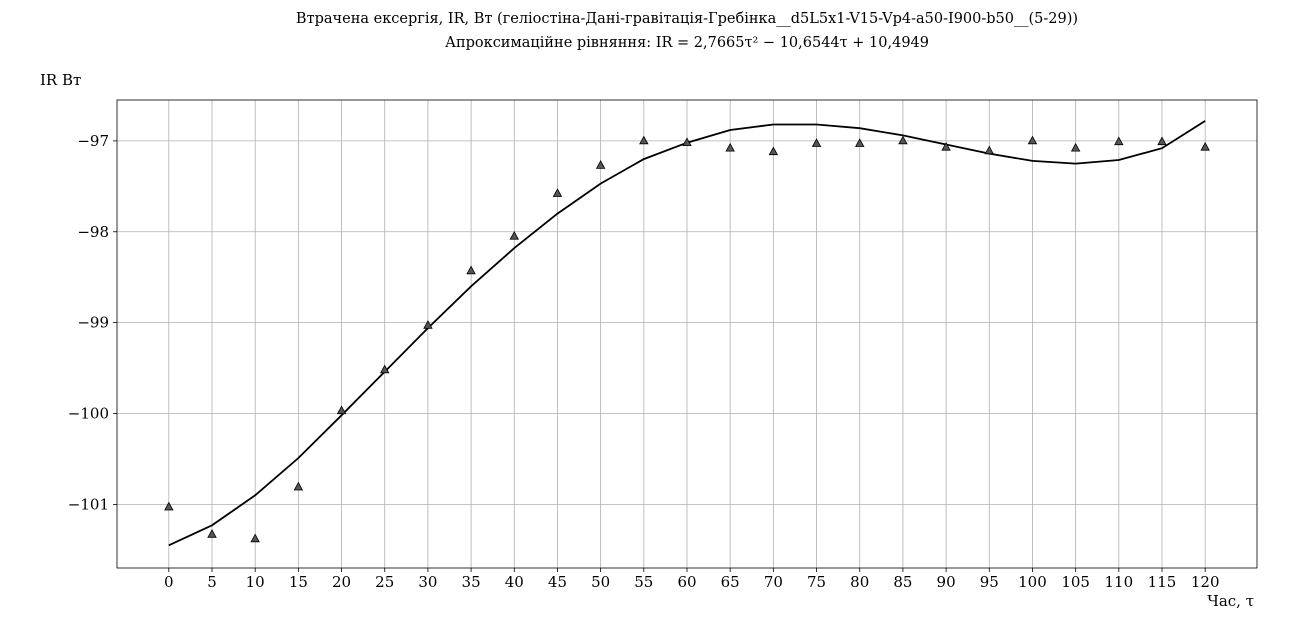  Describe the element at coordinates (384, 582) in the screenshot. I see `x-tick-label: 25` at that location.